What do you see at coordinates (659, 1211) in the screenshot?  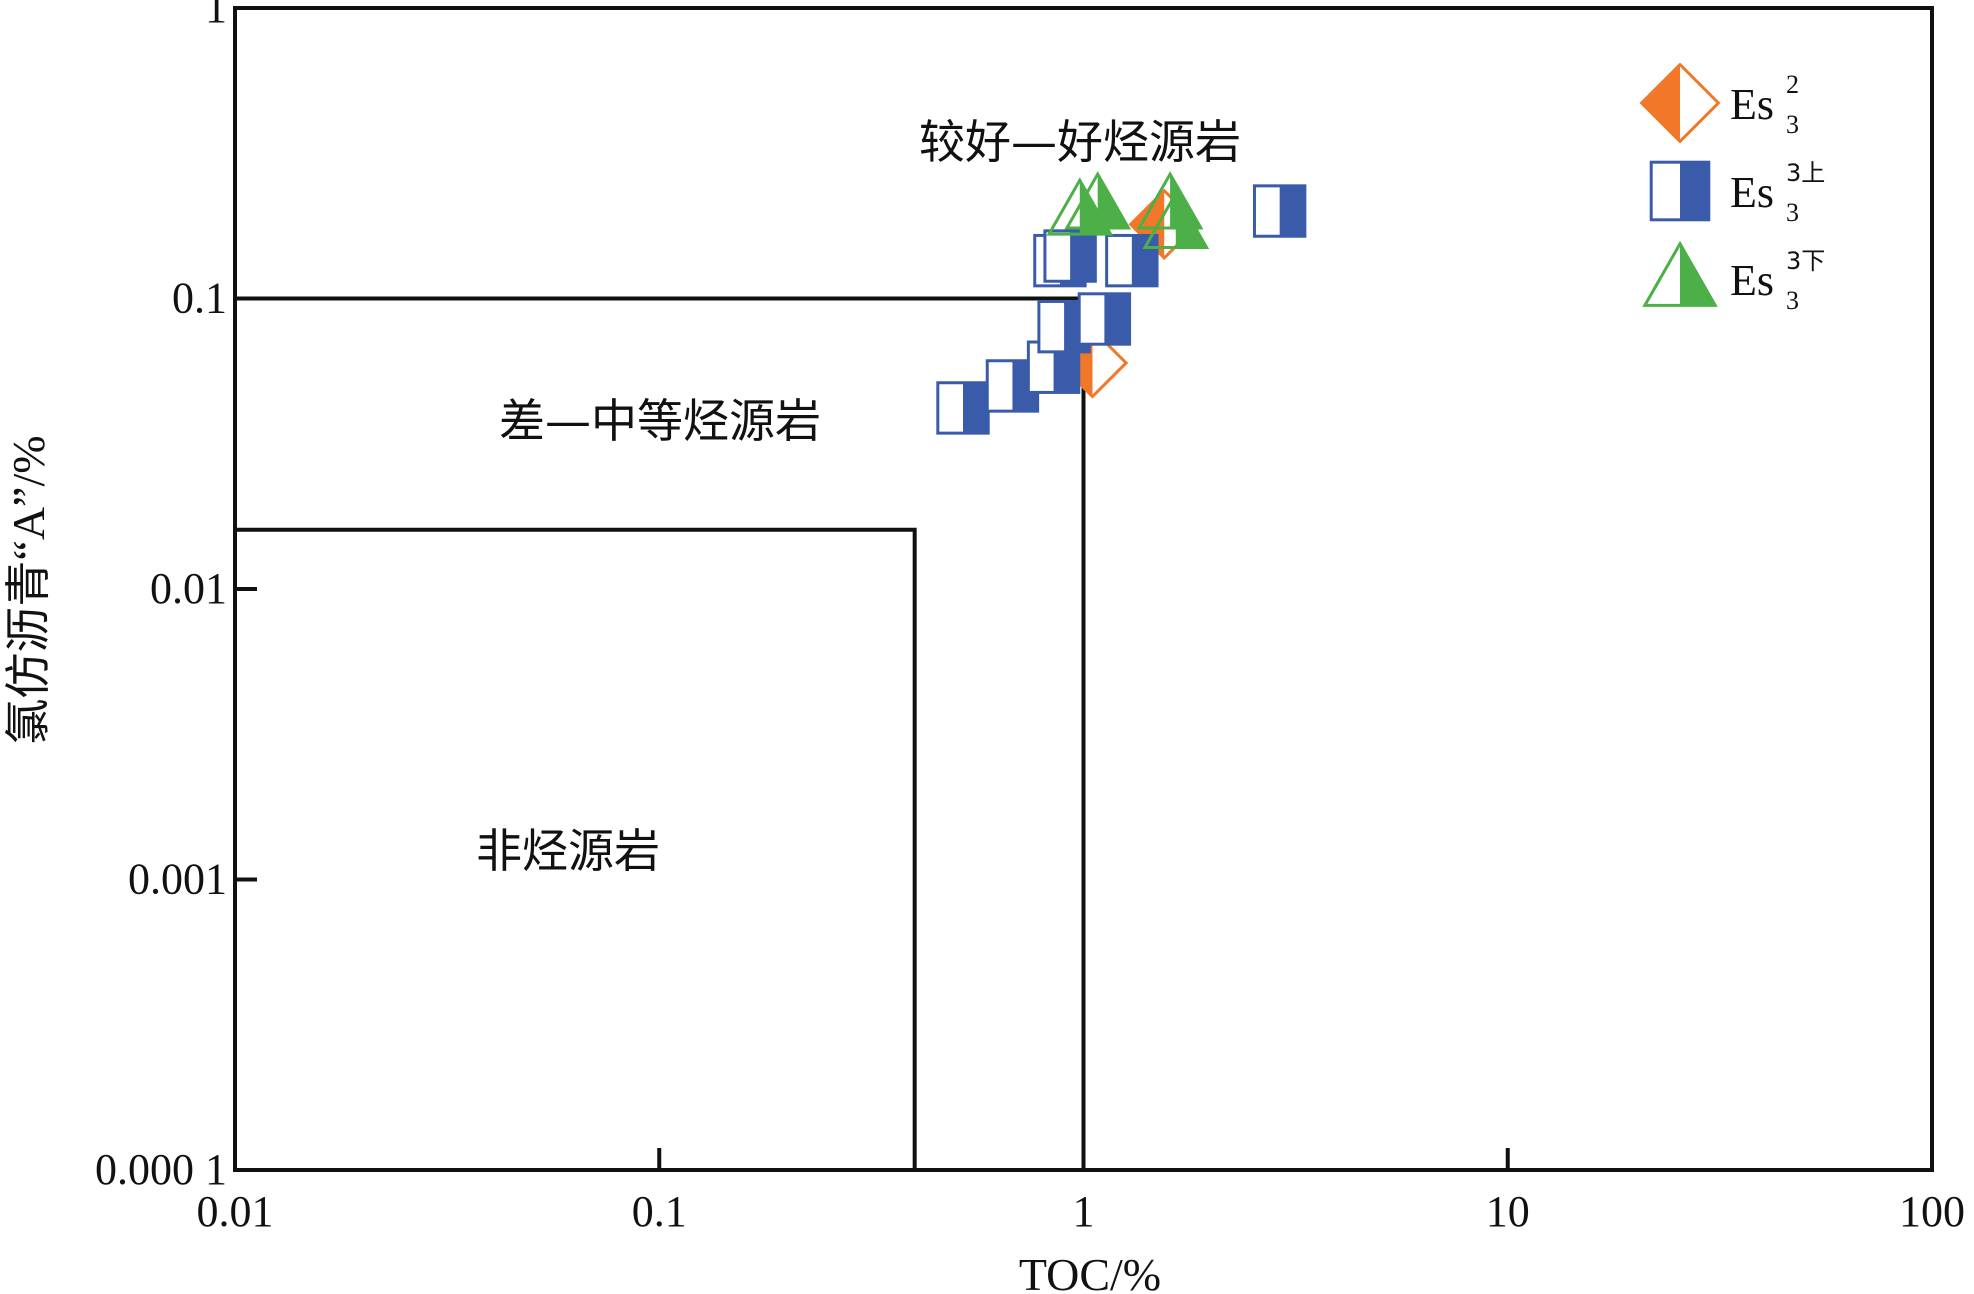 I see `x-tick-label: 0.1` at bounding box center [659, 1211].